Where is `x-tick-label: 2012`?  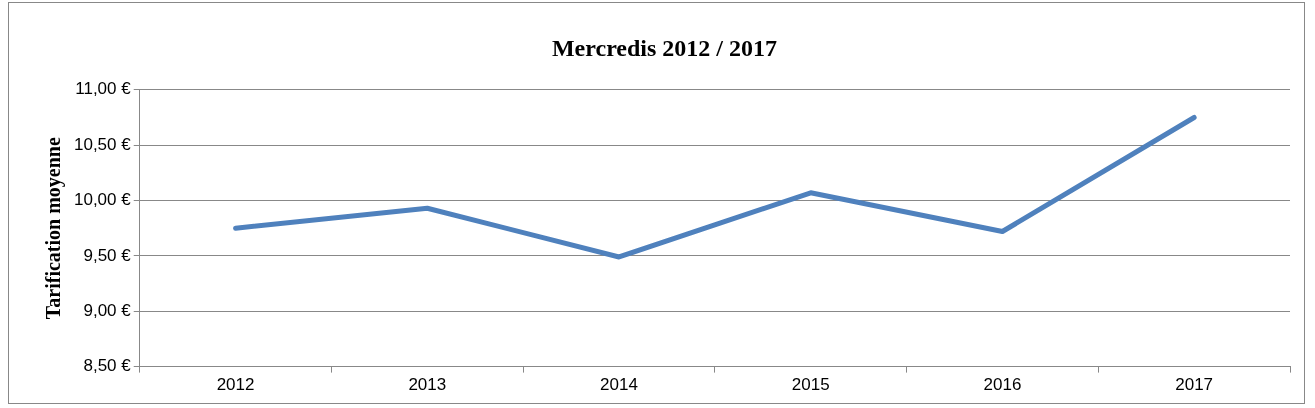
x-tick-label: 2012 is located at coordinates (235, 385).